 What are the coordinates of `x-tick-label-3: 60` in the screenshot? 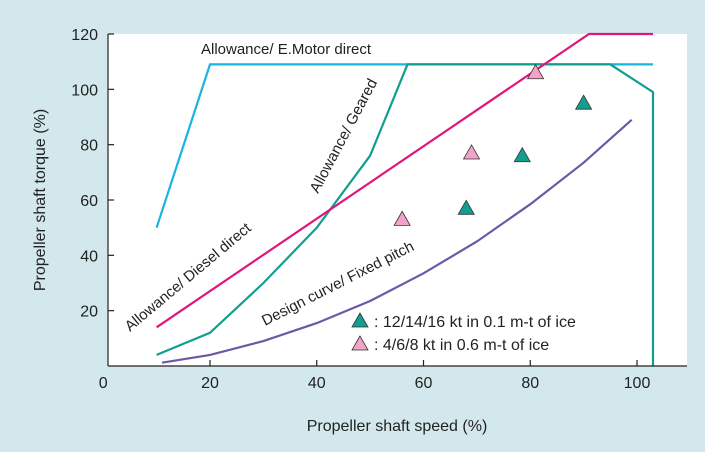 It's located at (424, 383).